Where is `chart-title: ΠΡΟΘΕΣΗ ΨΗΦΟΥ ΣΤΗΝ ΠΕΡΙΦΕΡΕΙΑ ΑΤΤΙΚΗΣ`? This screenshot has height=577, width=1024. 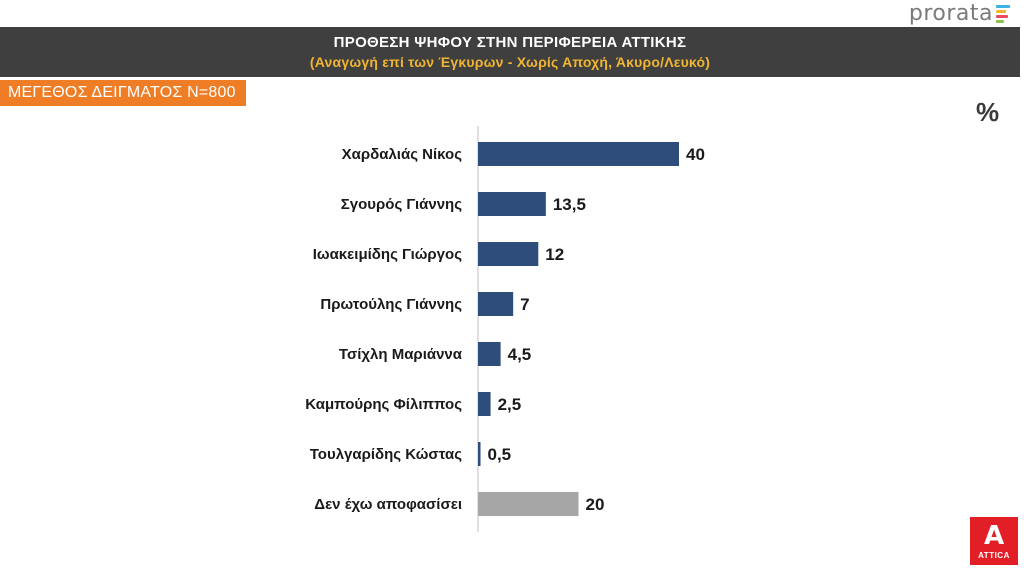 chart-title: ΠΡΟΘΕΣΗ ΨΗΦΟΥ ΣΤΗΝ ΠΕΡΙΦΕΡΕΙΑ ΑΤΤΙΚΗΣ is located at coordinates (510, 42).